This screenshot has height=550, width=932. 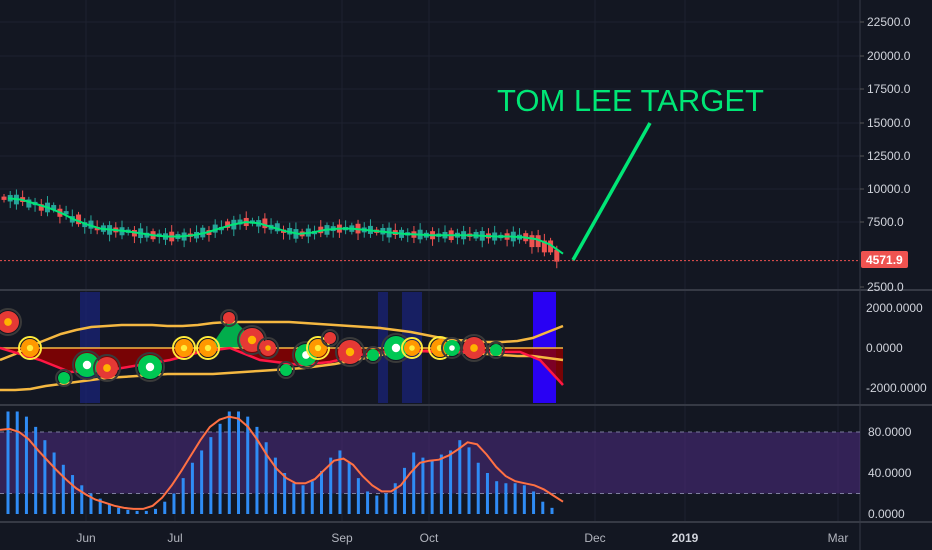 I want to click on time-tick-label: Sep, so click(x=342, y=538).